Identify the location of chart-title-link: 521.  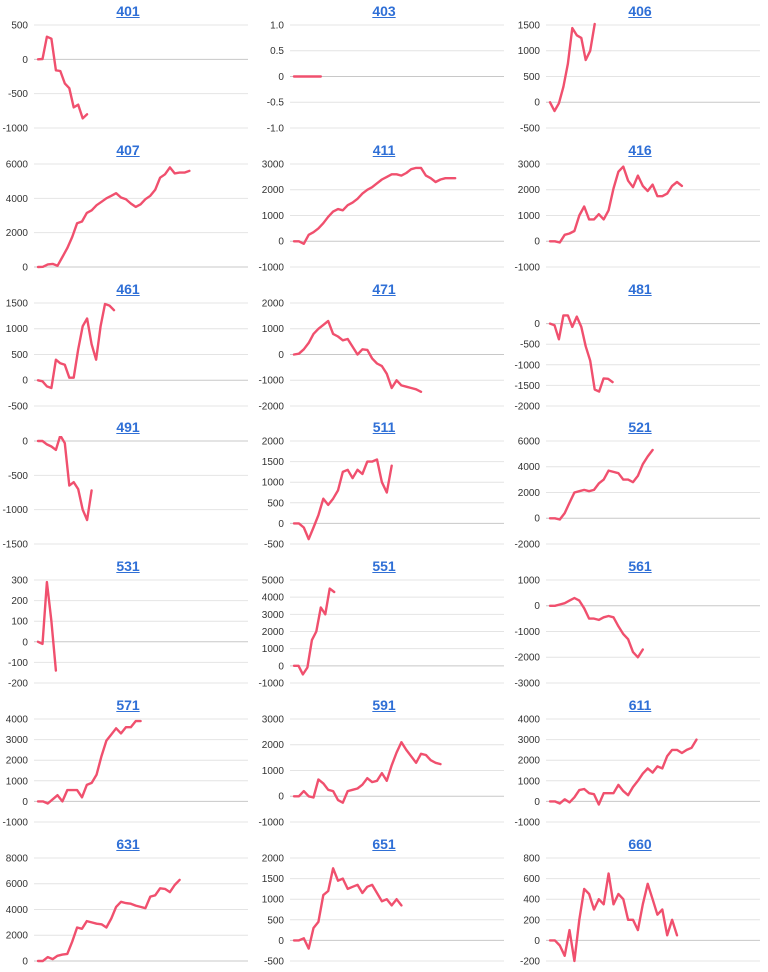
(640, 427).